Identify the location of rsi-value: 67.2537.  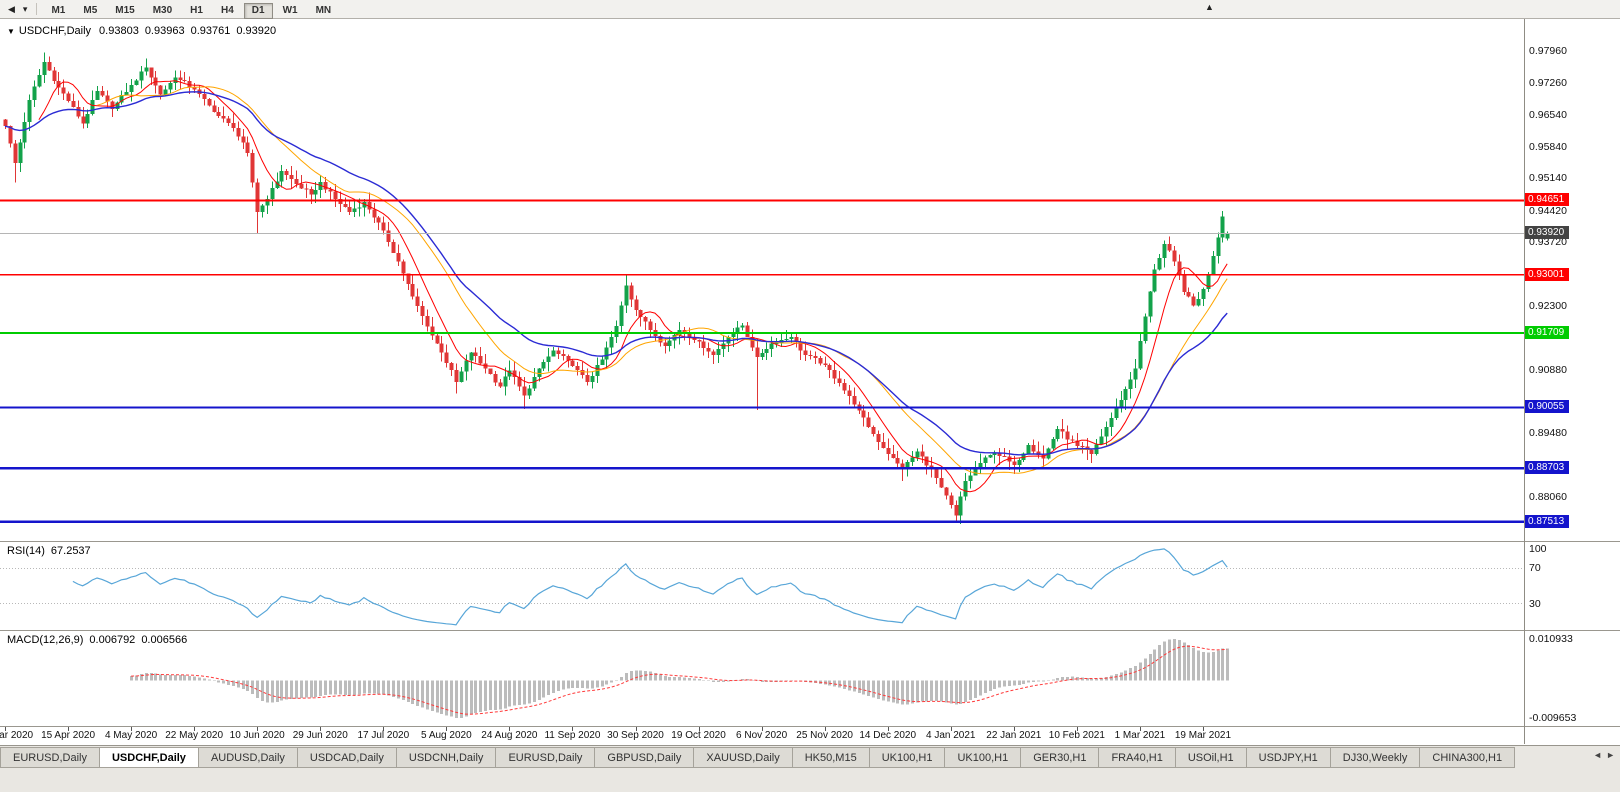
(70, 551).